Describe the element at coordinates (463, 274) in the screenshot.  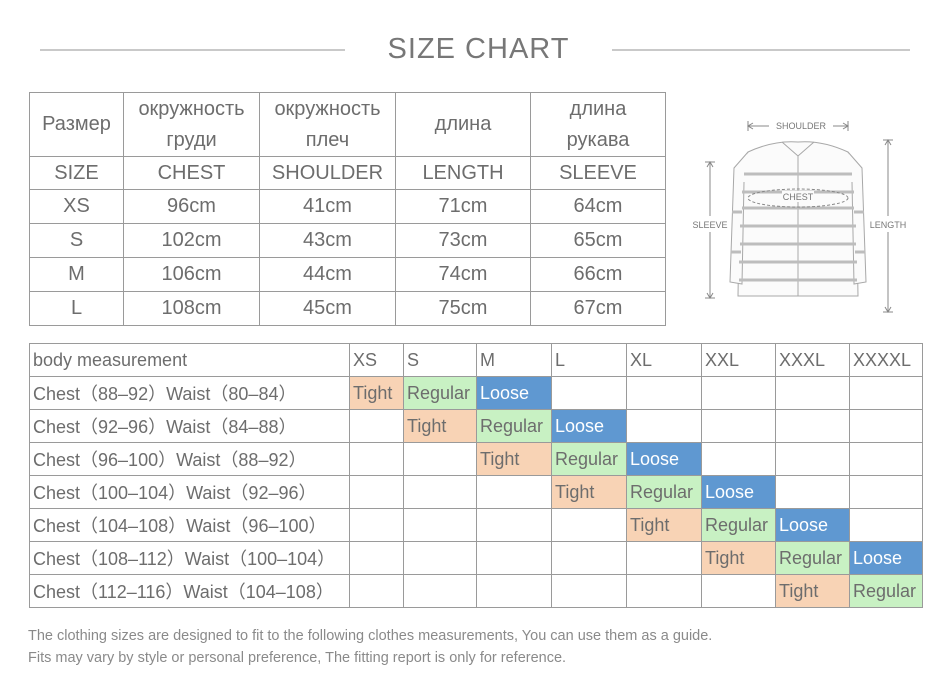
I see `size-table-cell: 74cm` at that location.